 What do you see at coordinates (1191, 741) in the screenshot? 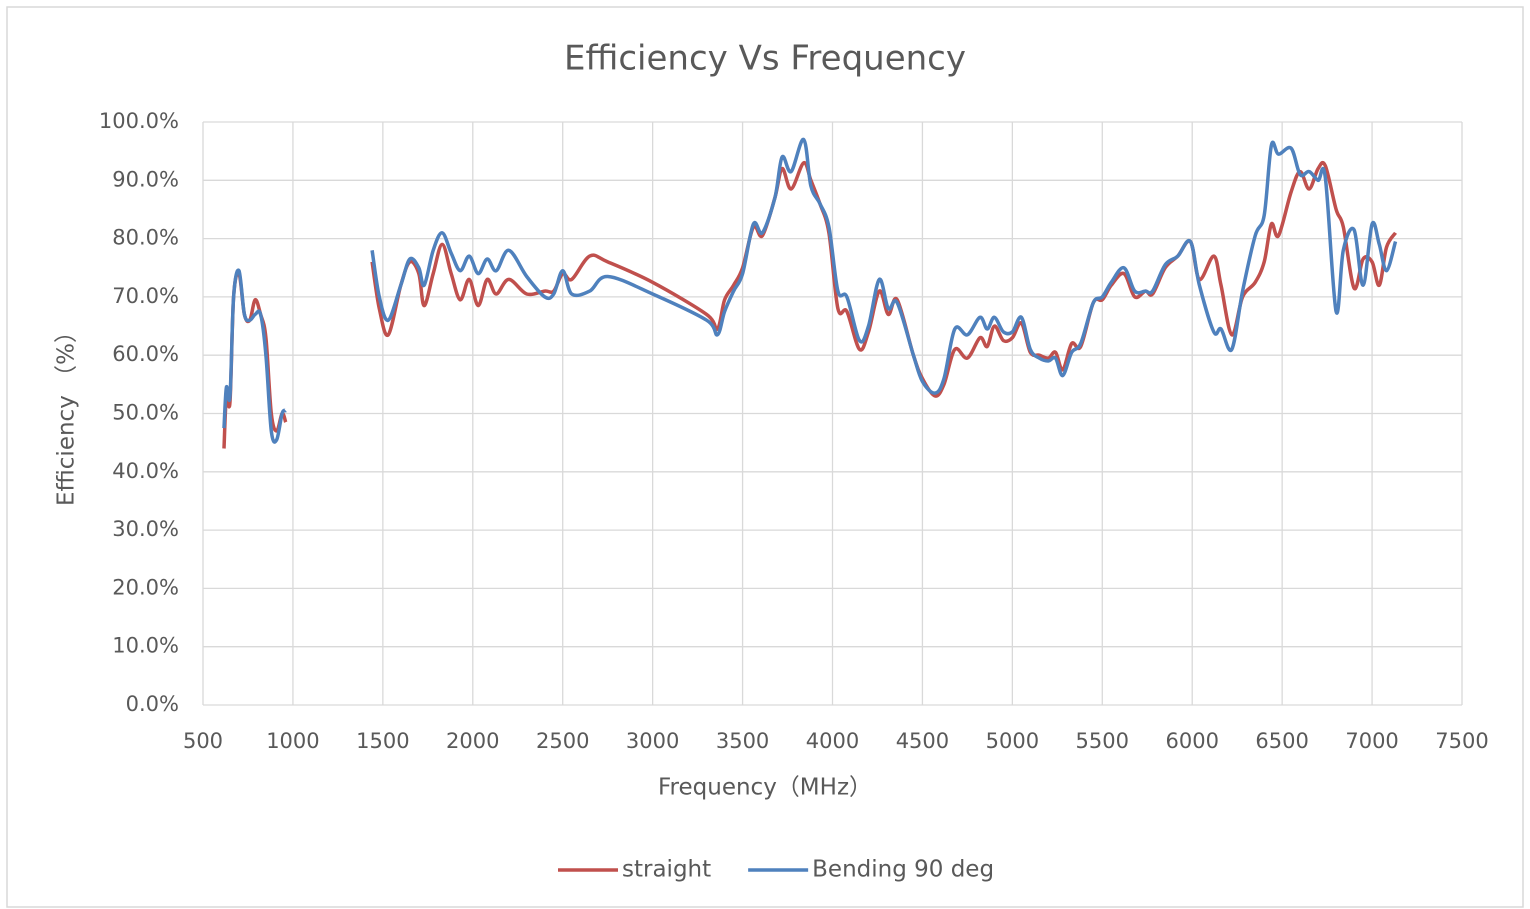
I see `x-tick-label: 6000` at bounding box center [1191, 741].